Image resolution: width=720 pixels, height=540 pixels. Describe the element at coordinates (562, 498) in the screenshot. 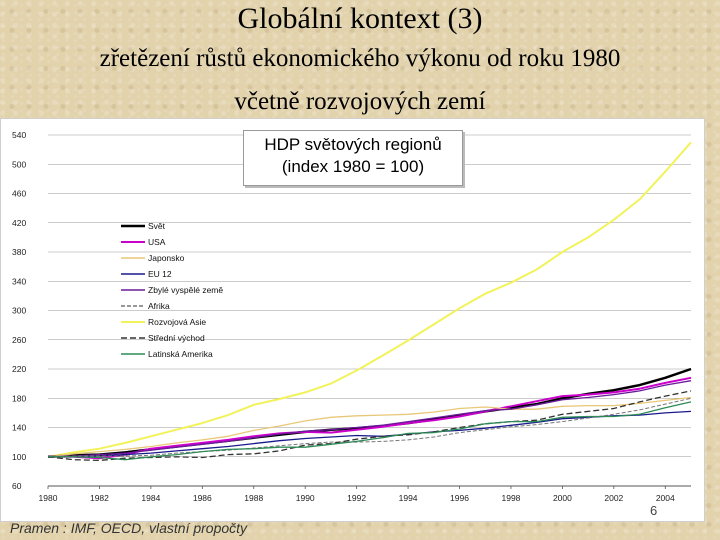

I see `x-tick-label: 2000` at that location.